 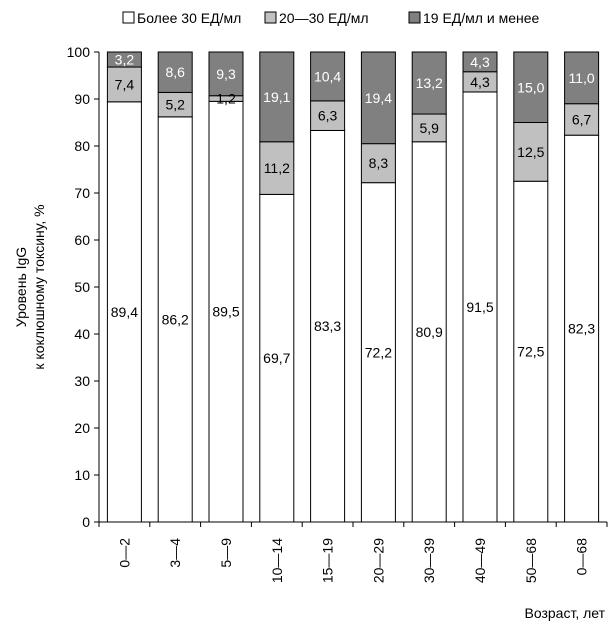 What do you see at coordinates (378, 560) in the screenshot?
I see `x-tick-label: 20—29` at bounding box center [378, 560].